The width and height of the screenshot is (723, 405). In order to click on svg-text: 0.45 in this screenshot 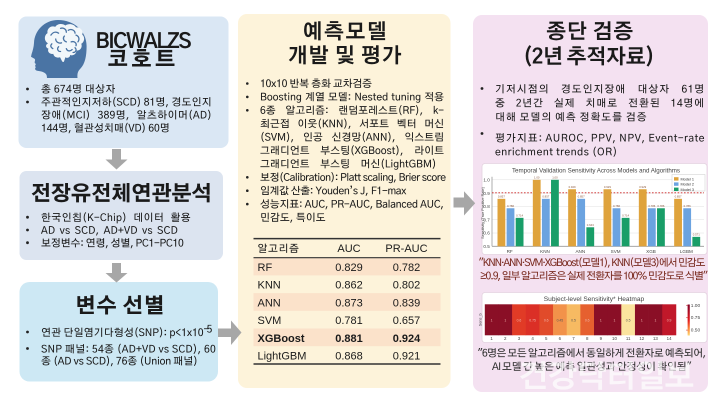, I will do `click(560, 320)`.